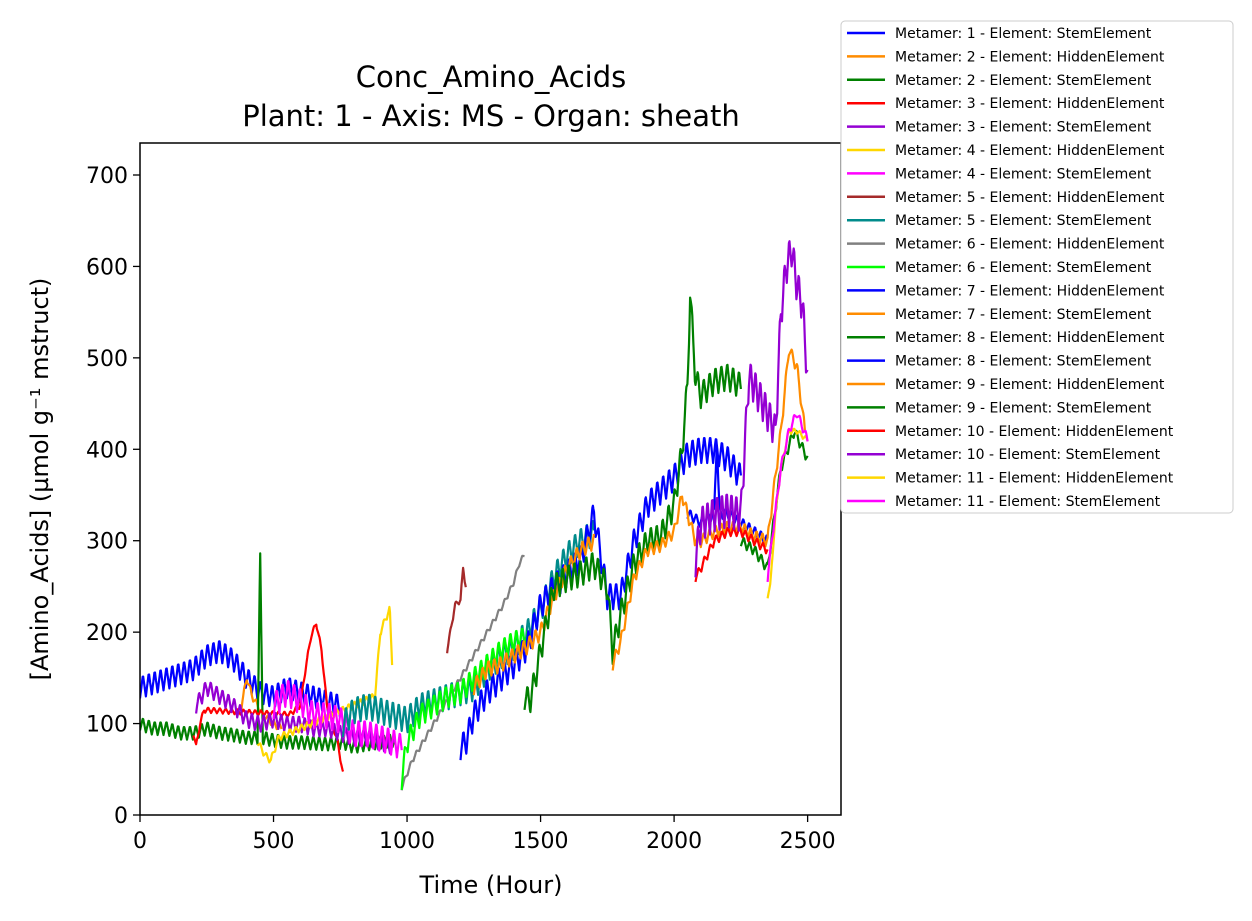 The width and height of the screenshot is (1252, 921). Describe the element at coordinates (1030, 198) in the screenshot. I see `legend-label: Metamer: 5 - Element: HiddenElement` at that location.